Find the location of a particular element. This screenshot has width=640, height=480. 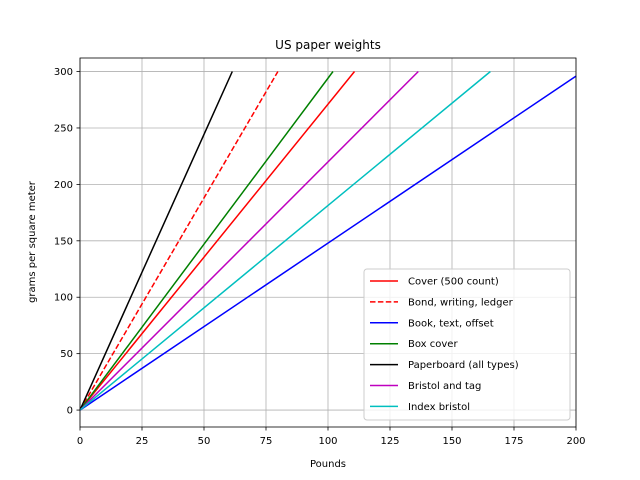

legend-box is located at coordinates (467, 344).